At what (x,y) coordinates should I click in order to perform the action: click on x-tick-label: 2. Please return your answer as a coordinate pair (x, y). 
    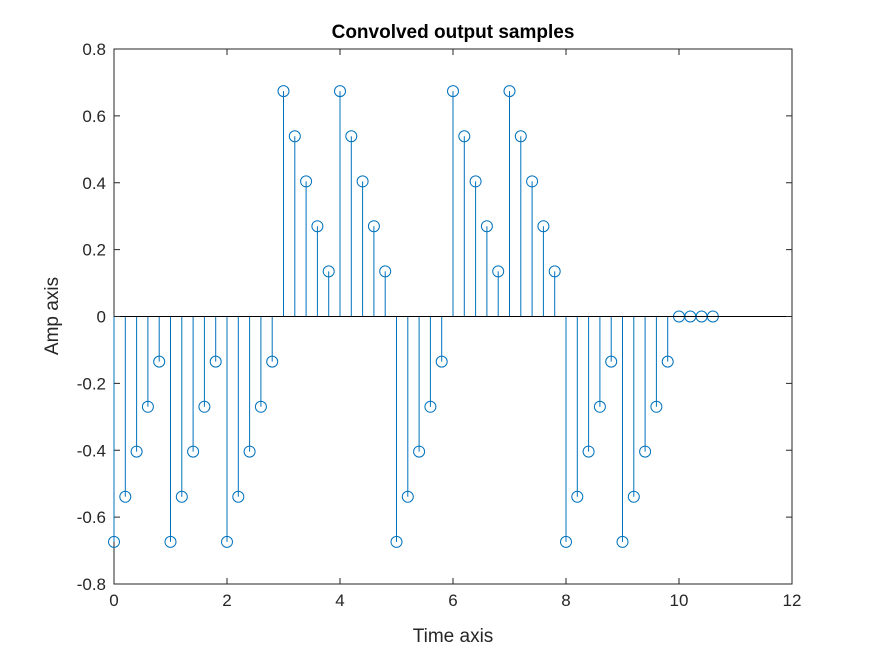
    Looking at the image, I should click on (226, 600).